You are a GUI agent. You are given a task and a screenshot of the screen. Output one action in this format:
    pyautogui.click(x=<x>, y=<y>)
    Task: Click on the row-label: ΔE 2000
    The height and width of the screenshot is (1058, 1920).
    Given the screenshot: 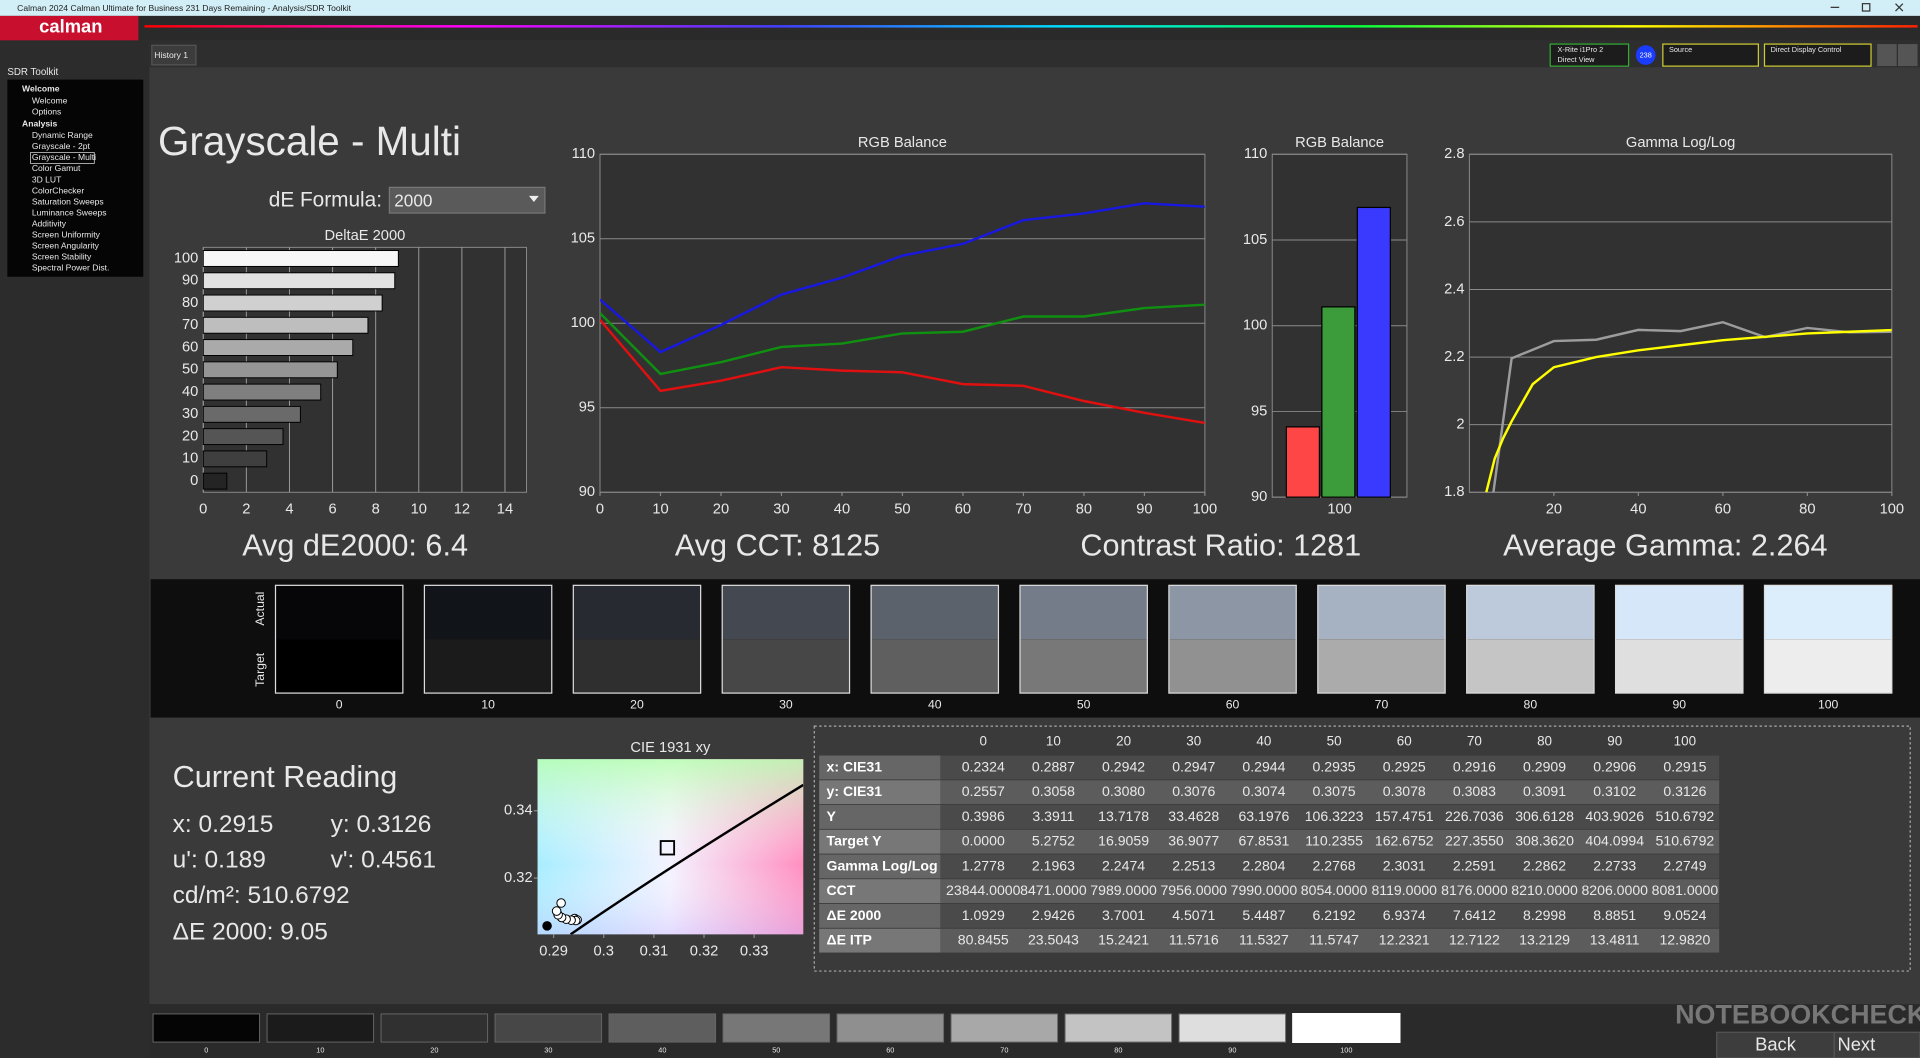 What is the action you would take?
    pyautogui.click(x=854, y=915)
    